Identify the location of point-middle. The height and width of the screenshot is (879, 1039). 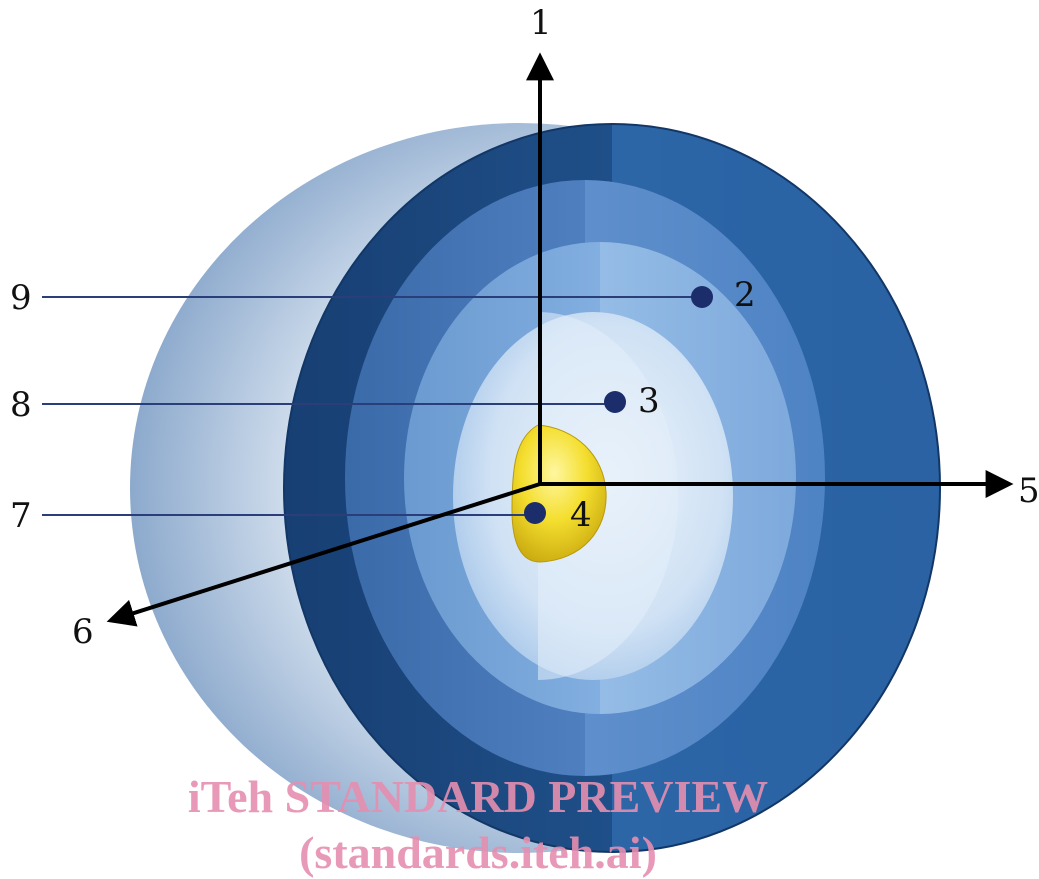
(615, 402).